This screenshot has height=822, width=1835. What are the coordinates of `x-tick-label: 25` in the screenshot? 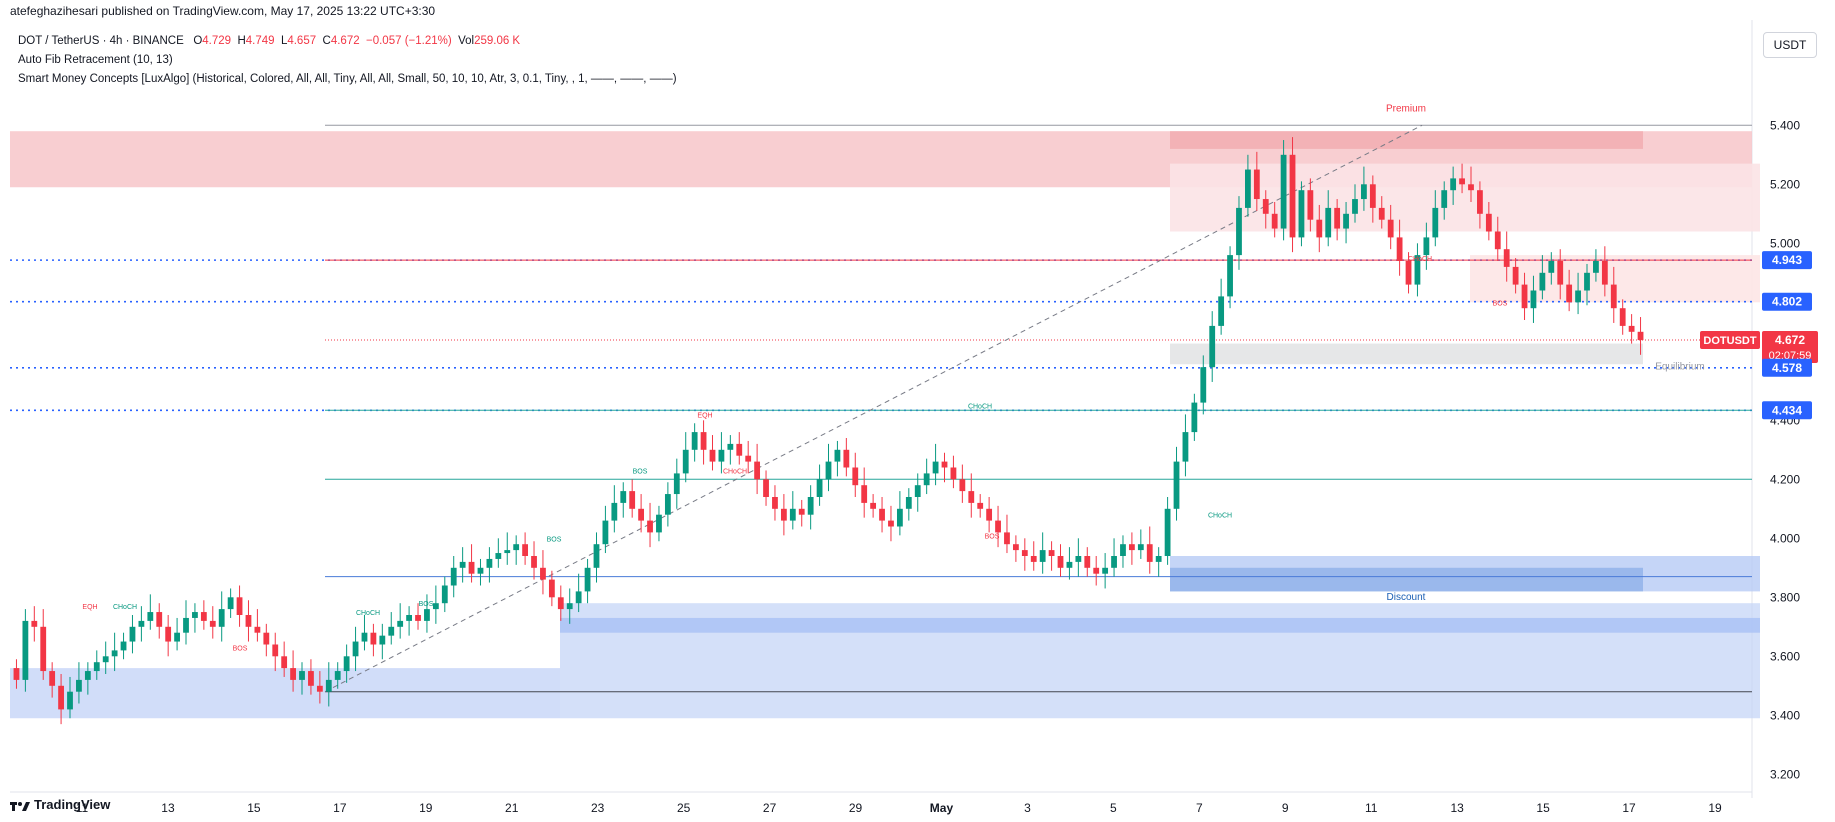 It's located at (684, 808).